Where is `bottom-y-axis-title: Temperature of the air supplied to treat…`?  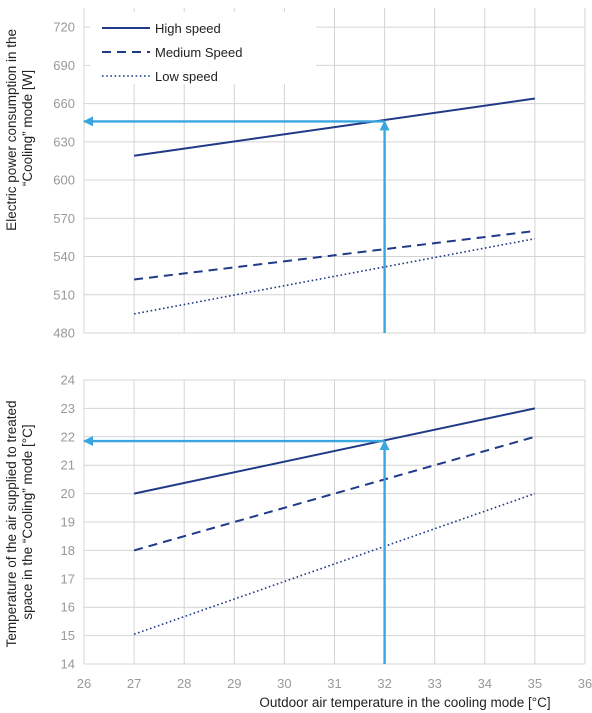 bottom-y-axis-title: Temperature of the air supplied to treat… is located at coordinates (19, 522).